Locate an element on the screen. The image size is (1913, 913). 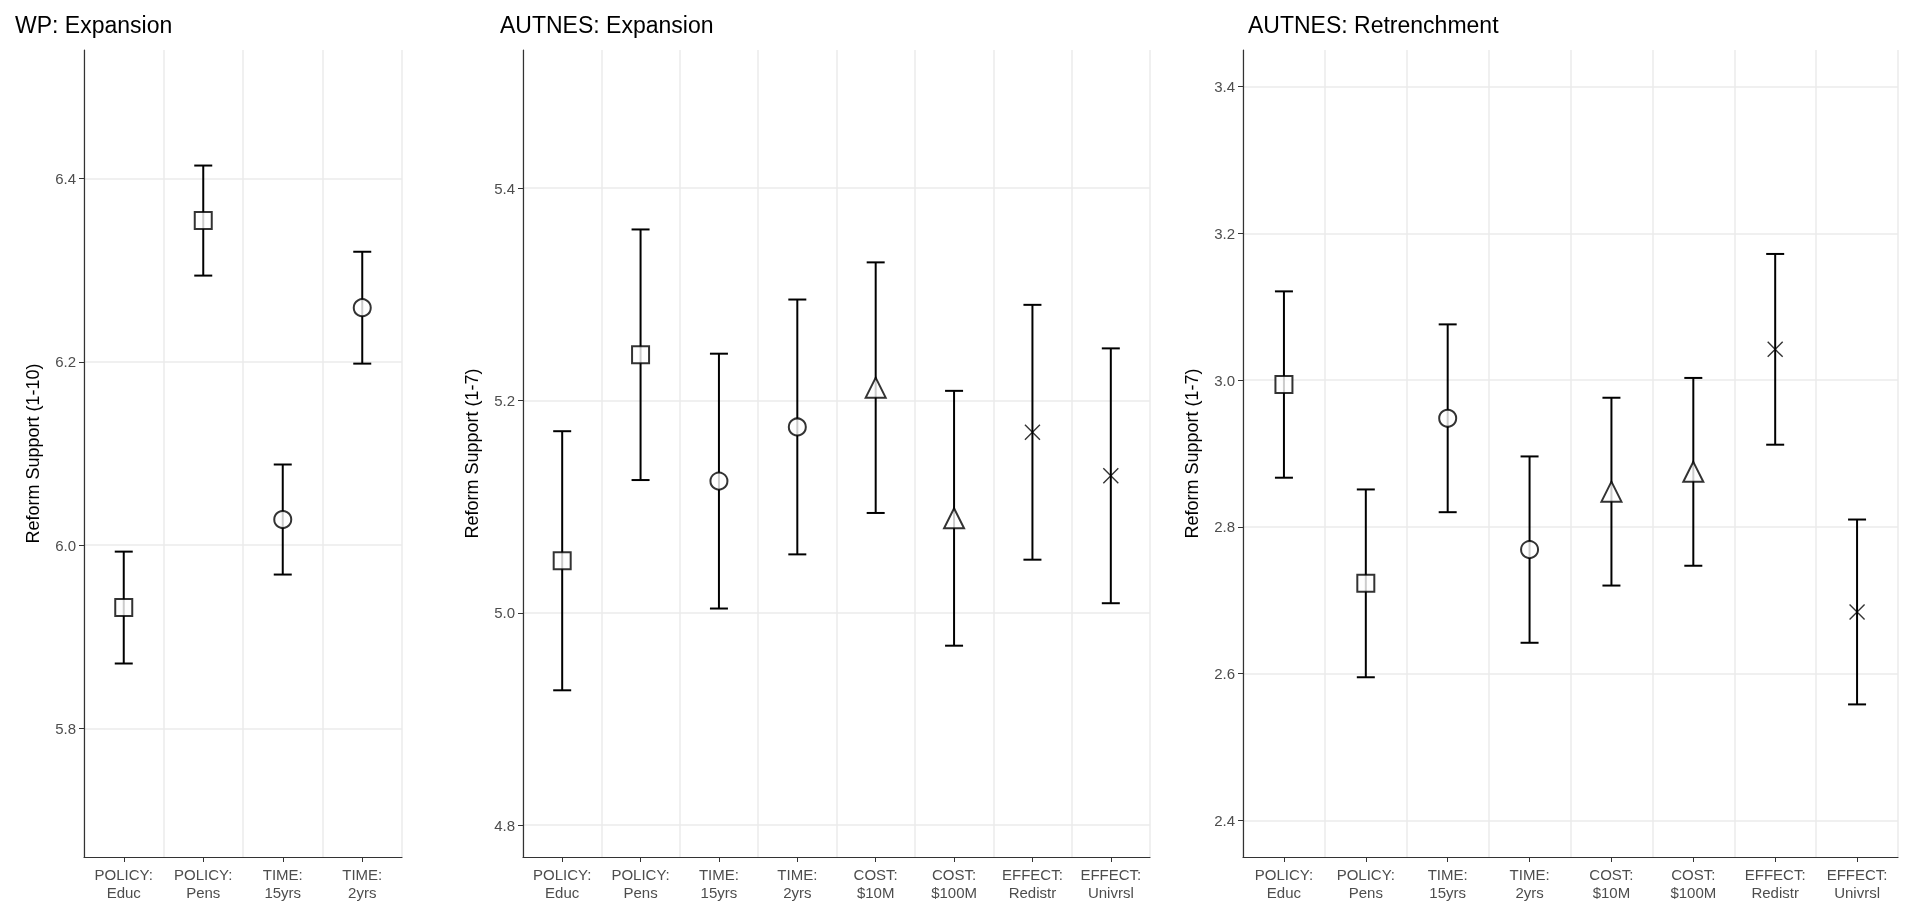
y-tick-label: 5.4 is located at coordinates (504, 188).